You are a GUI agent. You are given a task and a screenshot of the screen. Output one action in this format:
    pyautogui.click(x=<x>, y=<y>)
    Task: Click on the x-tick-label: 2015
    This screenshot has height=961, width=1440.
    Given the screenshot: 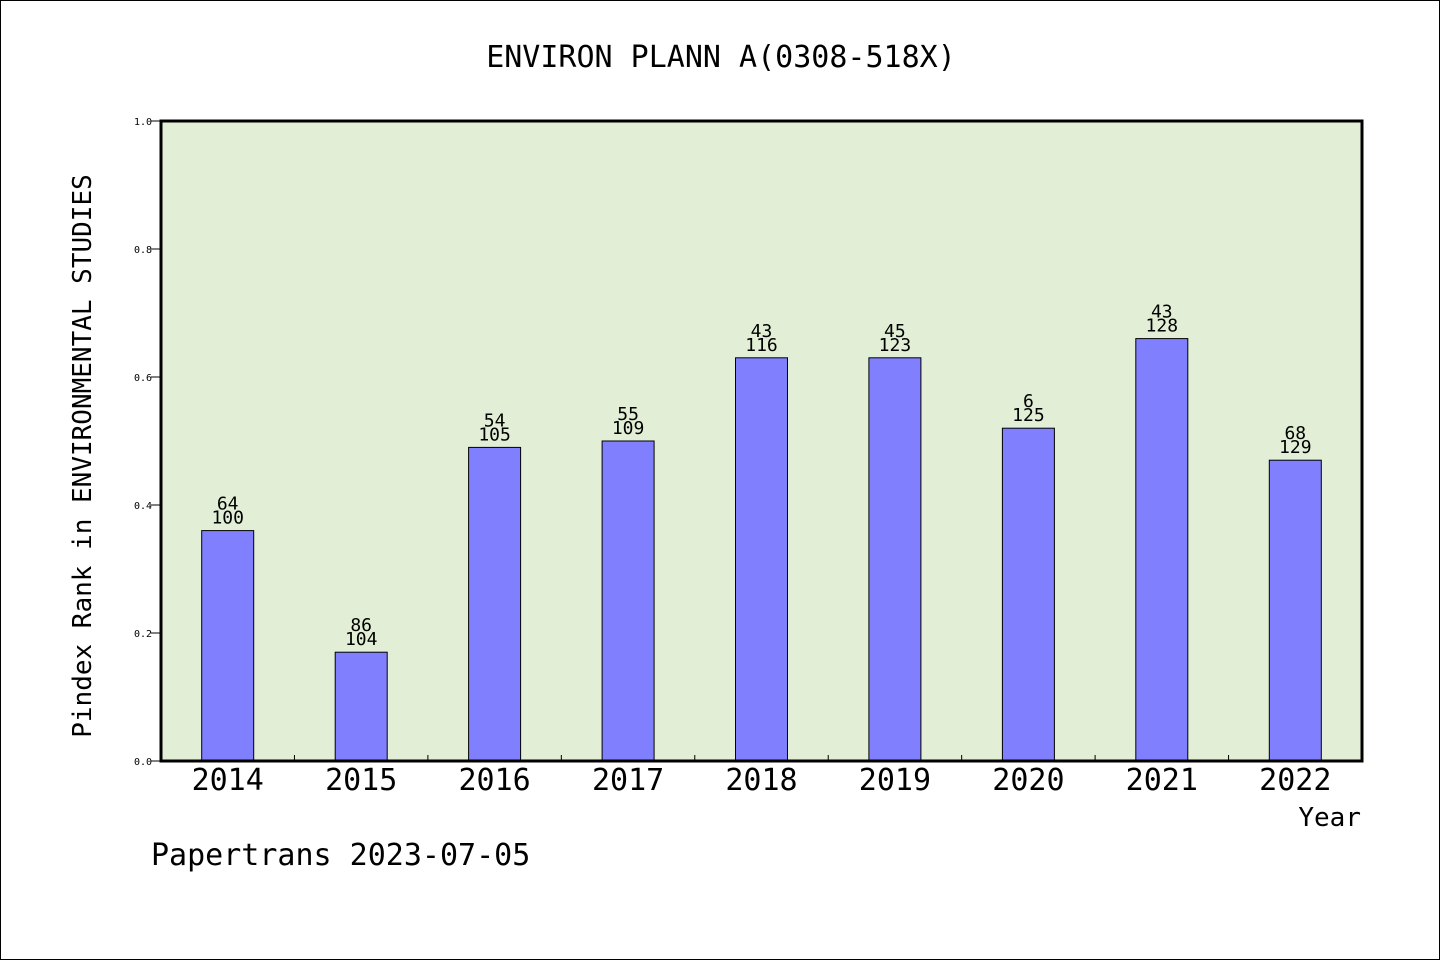 What is the action you would take?
    pyautogui.click(x=361, y=780)
    